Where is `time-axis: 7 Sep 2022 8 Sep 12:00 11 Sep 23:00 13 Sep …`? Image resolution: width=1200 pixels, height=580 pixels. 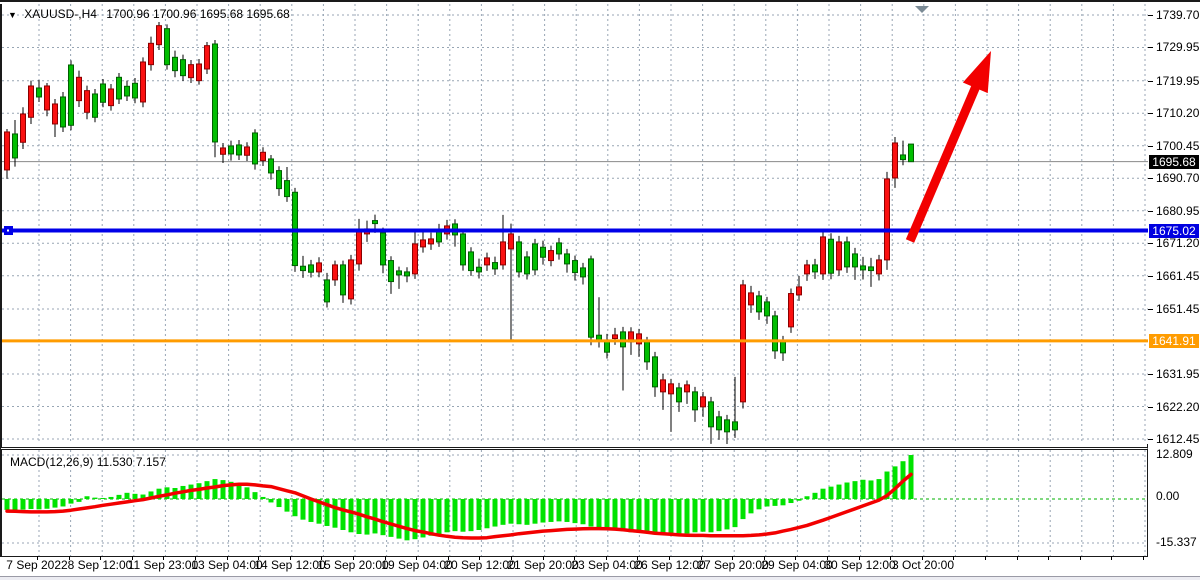 time-axis: 7 Sep 2022 8 Sep 12:00 11 Sep 23:00 13 Sep … is located at coordinates (574, 566).